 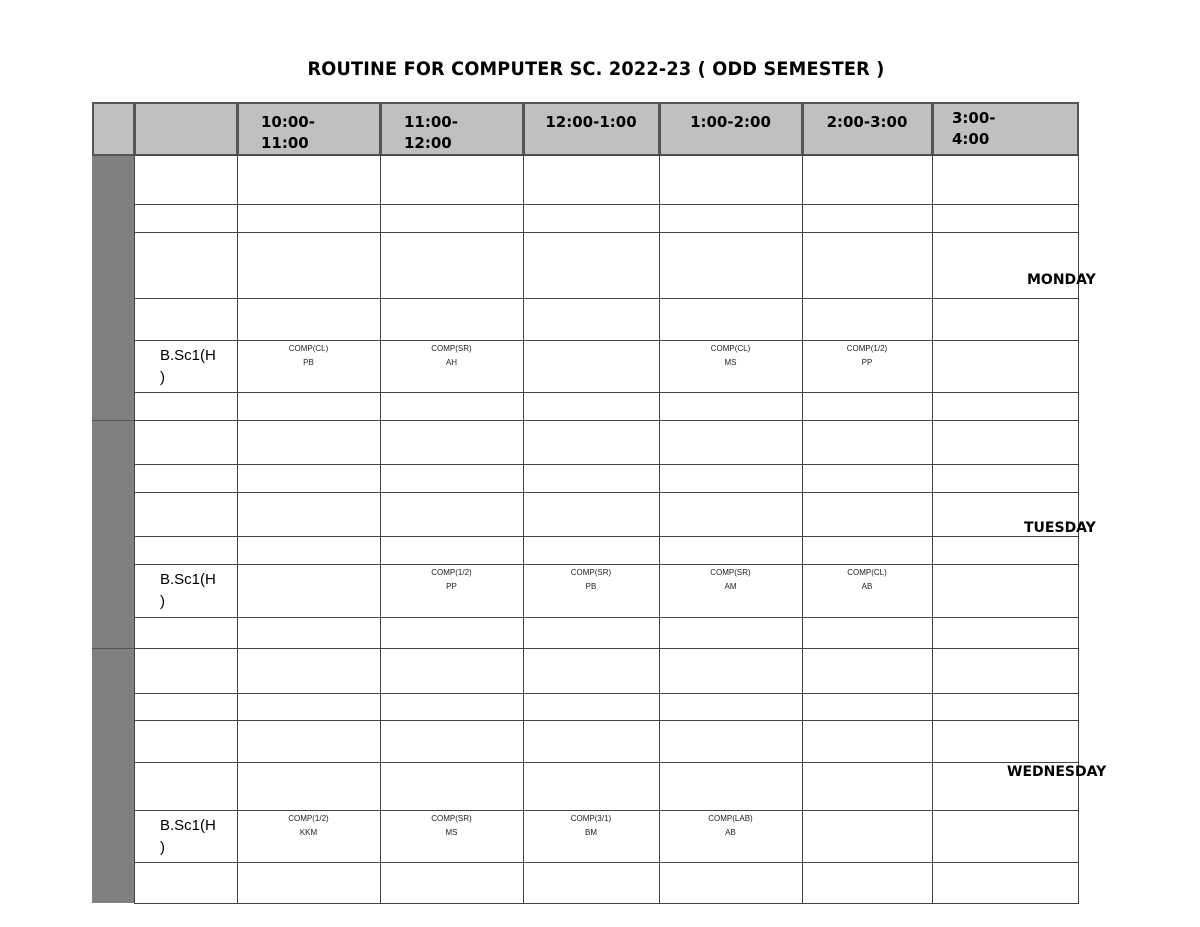 What do you see at coordinates (730, 818) in the screenshot?
I see `course-code: COMP(LAB)` at bounding box center [730, 818].